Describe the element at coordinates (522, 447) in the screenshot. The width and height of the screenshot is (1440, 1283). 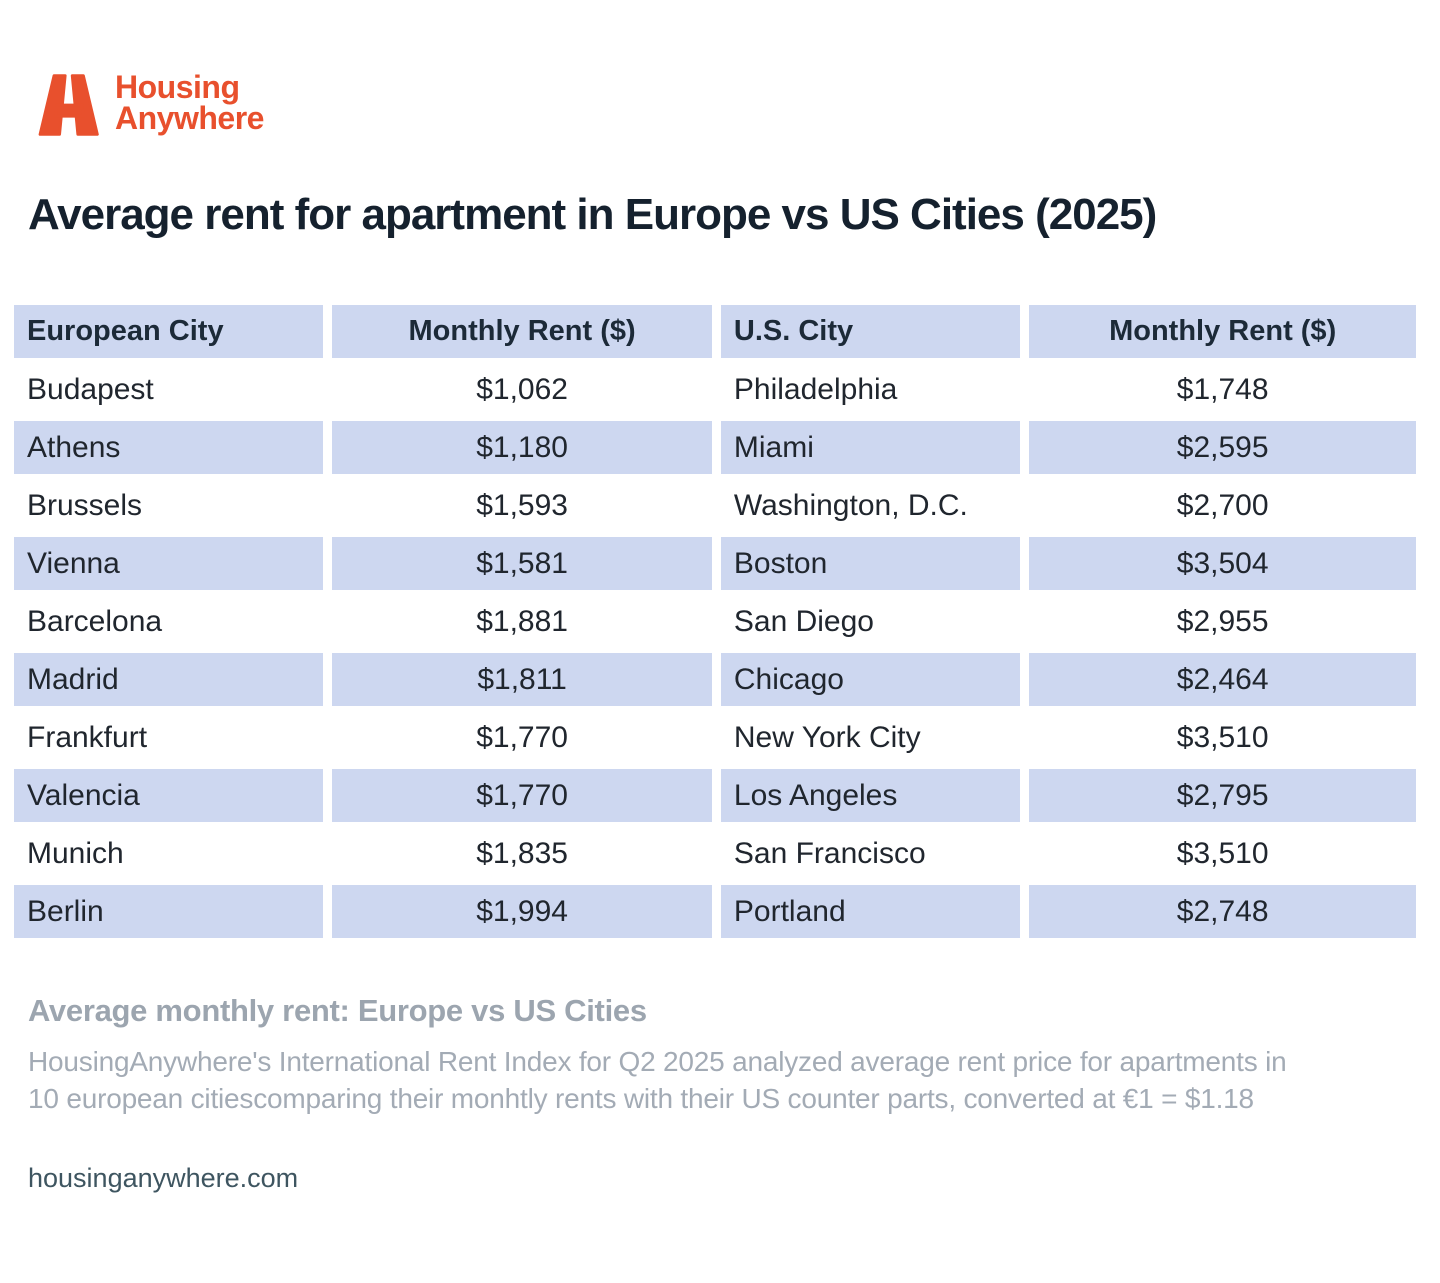
I see `eu-rent-cell: $1,180` at that location.